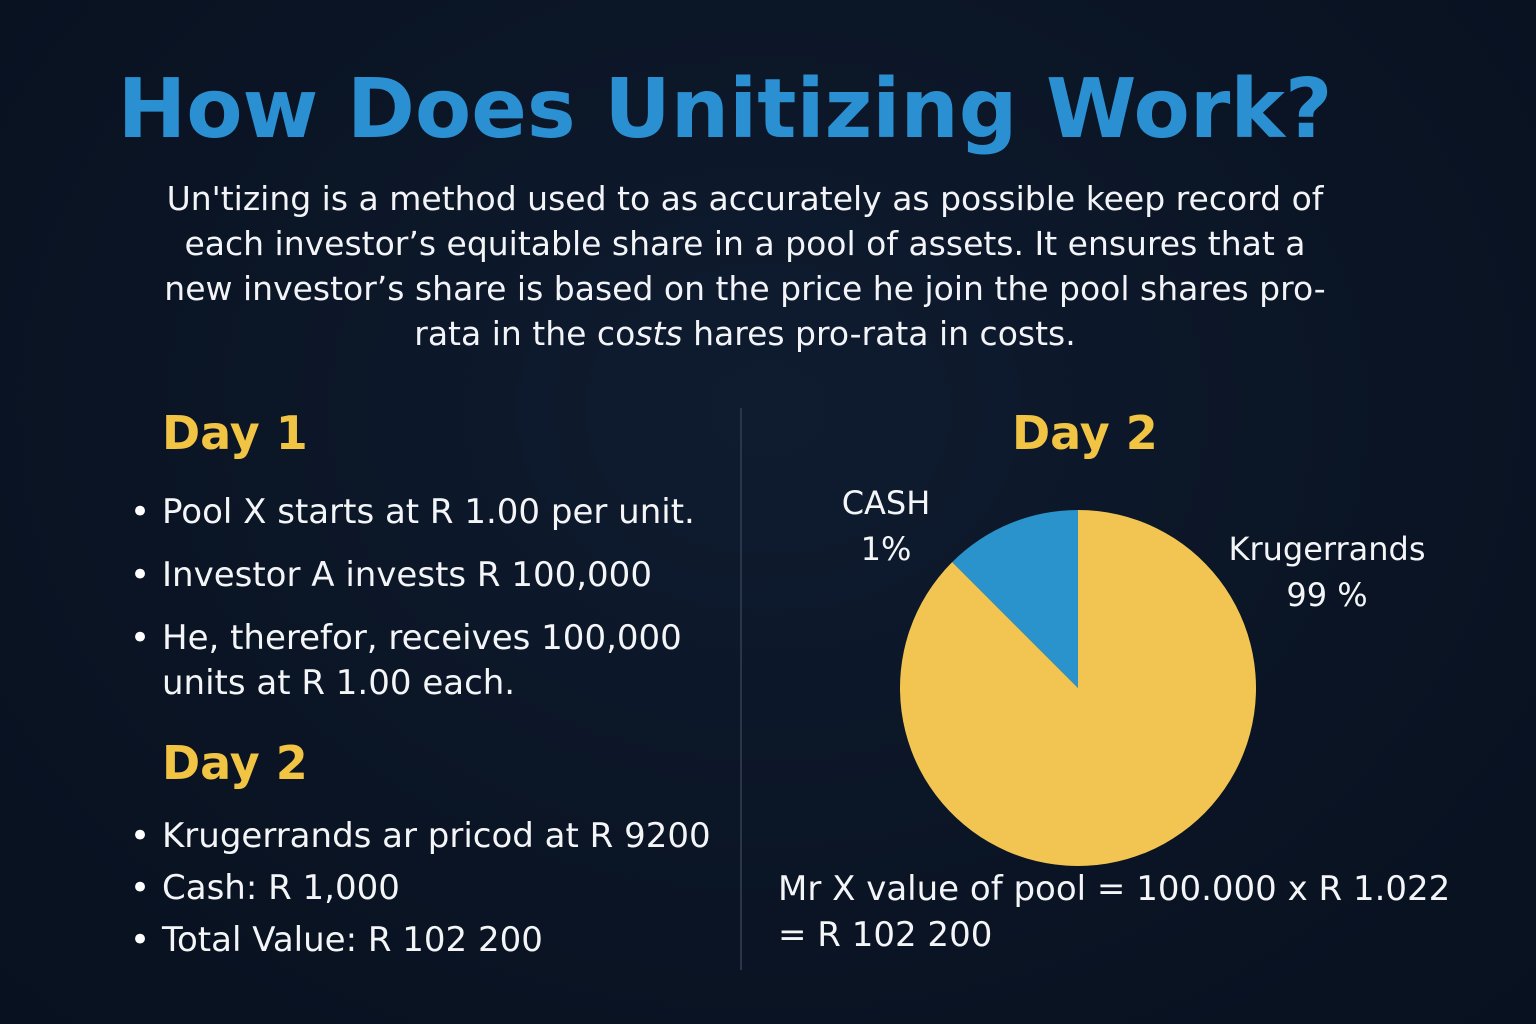 The width and height of the screenshot is (1536, 1024). Describe the element at coordinates (1327, 595) in the screenshot. I see `slice-percent-krugerrands: 99 %` at that location.